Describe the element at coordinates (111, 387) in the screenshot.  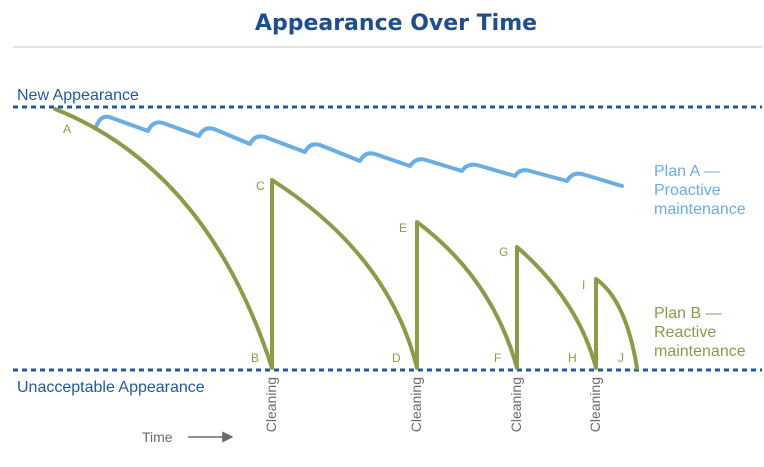
I see `unacceptable-appearance-label: Unacceptable Appearance` at that location.